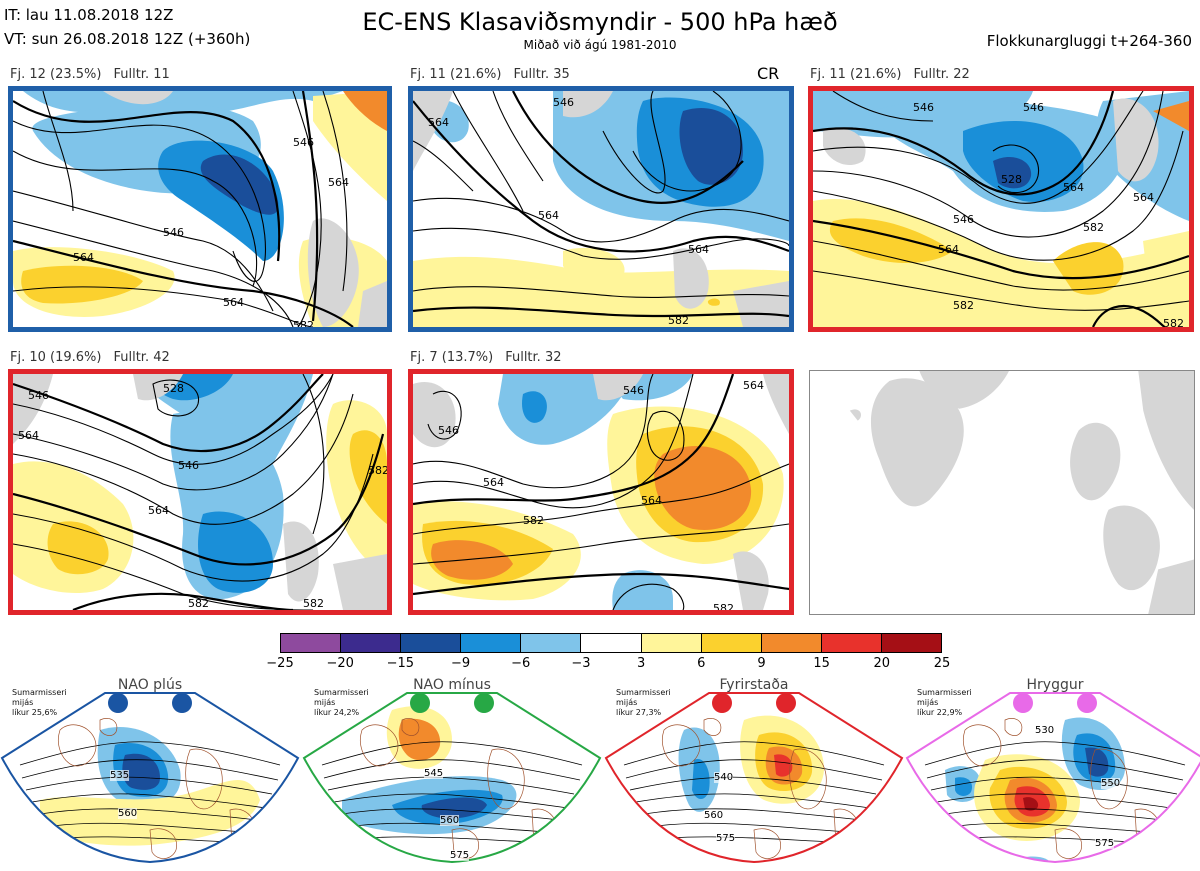  What do you see at coordinates (761, 663) in the screenshot?
I see `colorbar-tick-label: 9` at bounding box center [761, 663].